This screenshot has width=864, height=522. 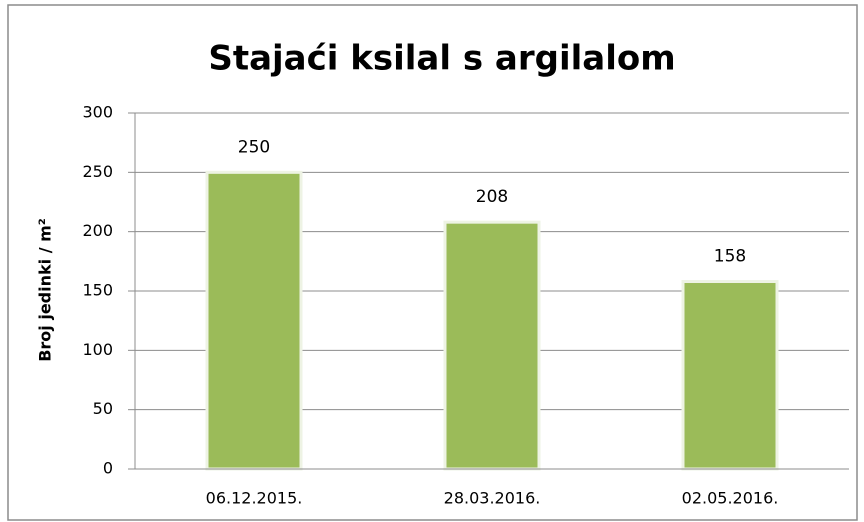 What do you see at coordinates (254, 498) in the screenshot?
I see `x-tick-label: 06.12.2015.` at bounding box center [254, 498].